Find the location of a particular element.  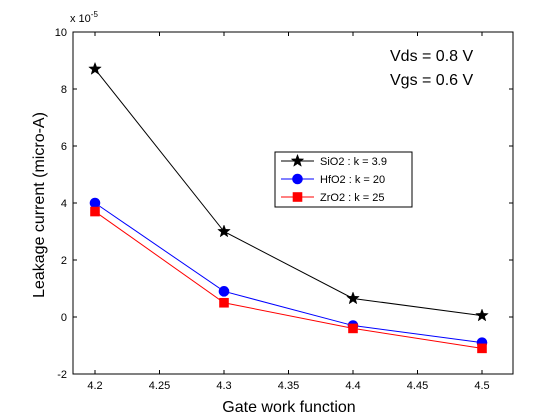

y-tick-label: 8 is located at coordinates (64, 90).